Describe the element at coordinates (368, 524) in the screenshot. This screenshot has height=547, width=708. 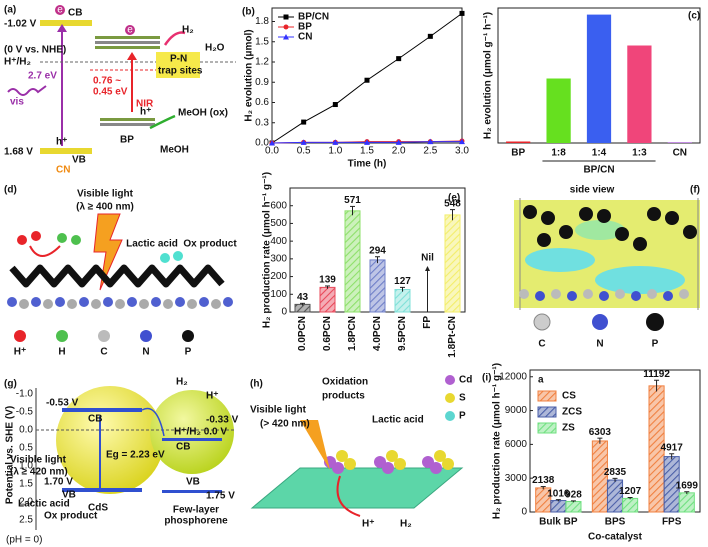
I see `label: H⁺` at that location.